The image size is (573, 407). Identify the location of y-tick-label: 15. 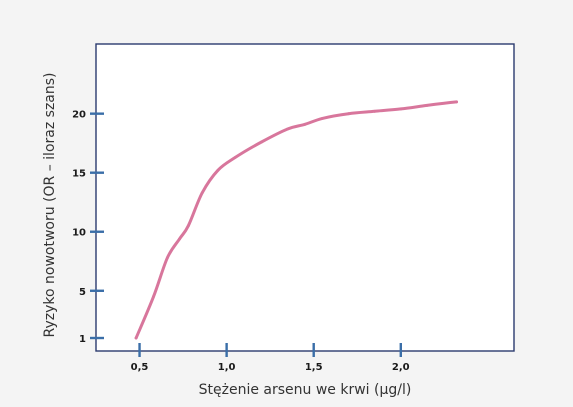
(79, 174).